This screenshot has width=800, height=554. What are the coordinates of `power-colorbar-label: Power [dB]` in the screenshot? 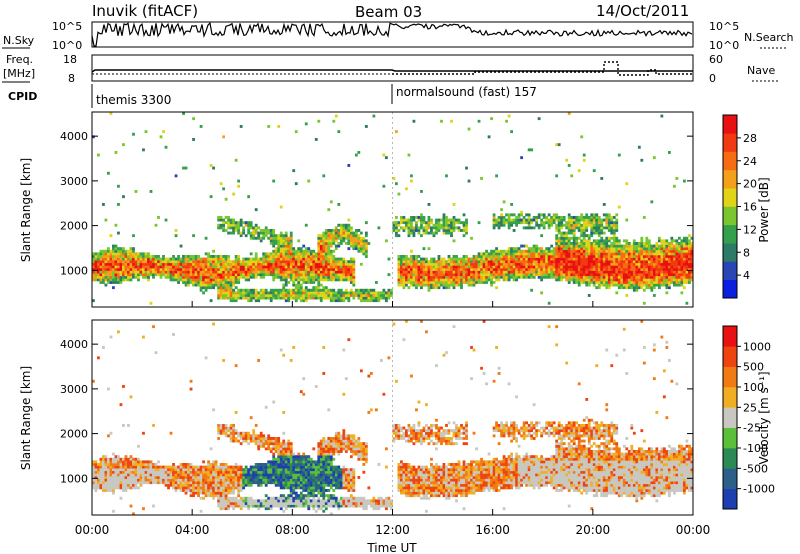 It's located at (764, 209).